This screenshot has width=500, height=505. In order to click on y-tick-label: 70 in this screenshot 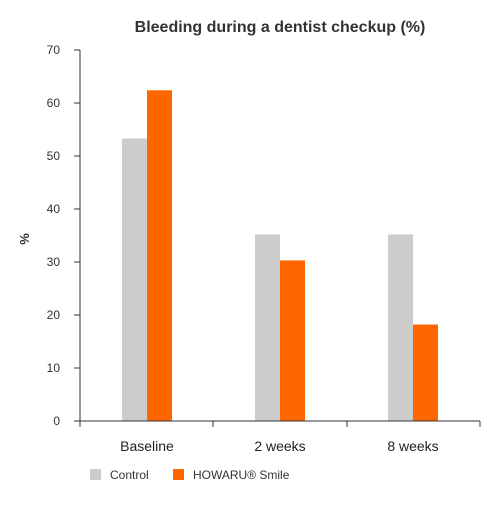, I will do `click(54, 50)`.